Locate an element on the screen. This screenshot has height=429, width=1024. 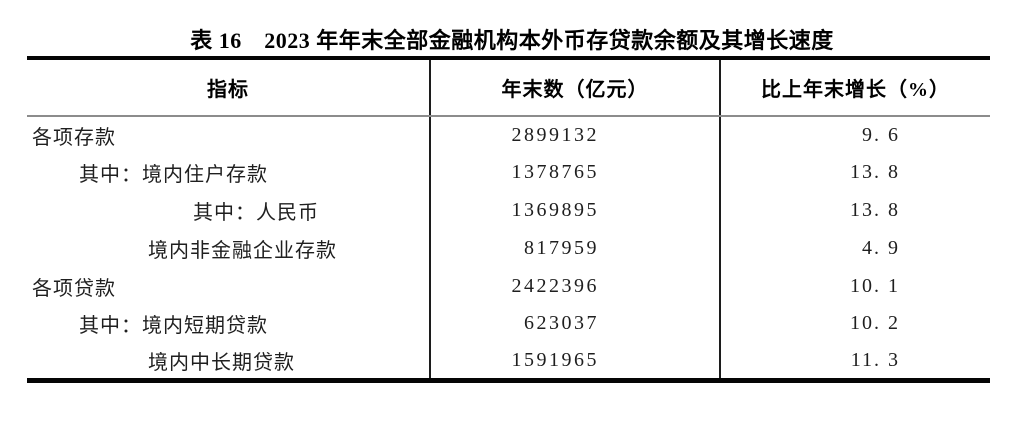
yearend-value-cell: 2899132 is located at coordinates (574, 135).